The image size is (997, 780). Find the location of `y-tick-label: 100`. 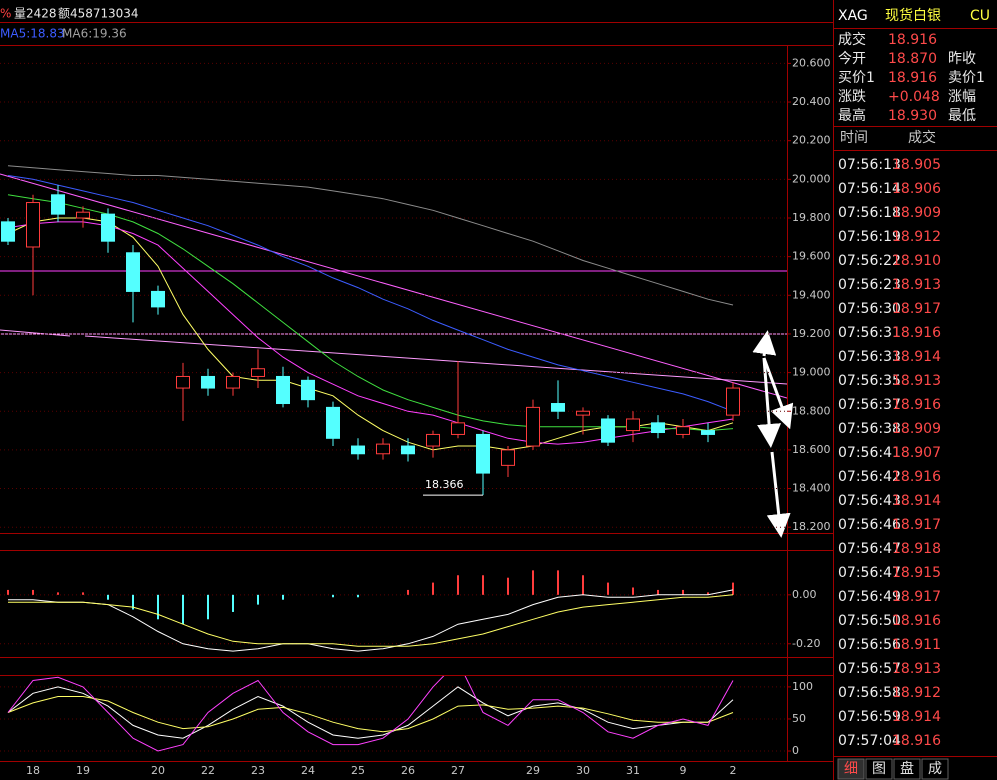

y-tick-label: 100 is located at coordinates (802, 686).